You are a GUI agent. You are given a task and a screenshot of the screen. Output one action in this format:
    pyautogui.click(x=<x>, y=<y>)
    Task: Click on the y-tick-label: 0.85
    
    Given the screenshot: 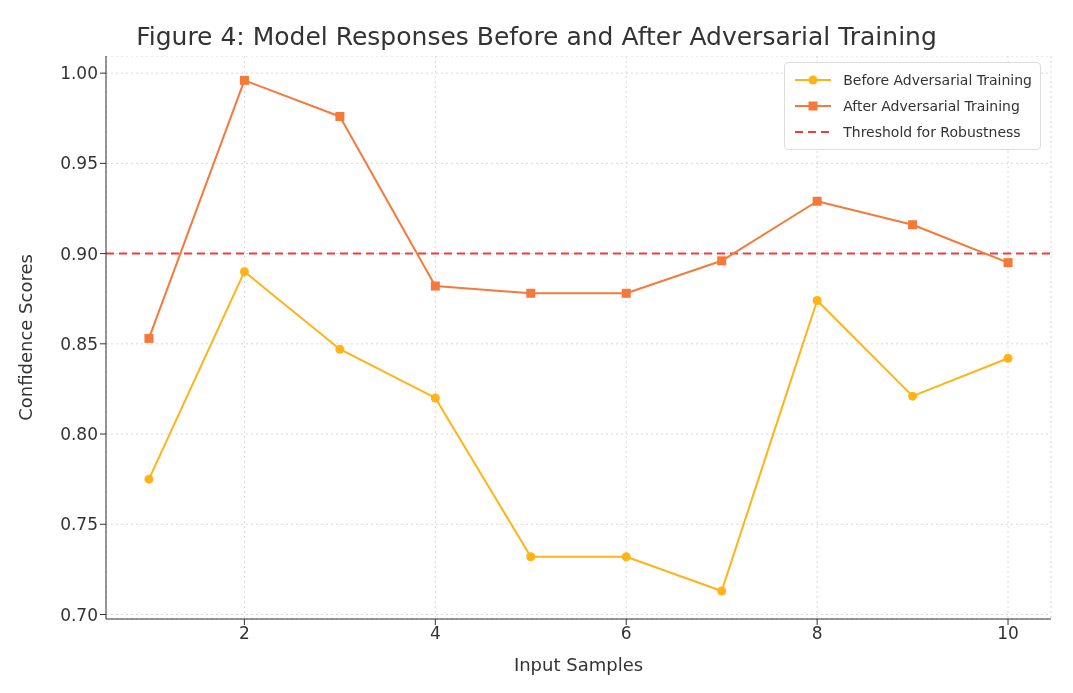 What is the action you would take?
    pyautogui.click(x=79, y=343)
    